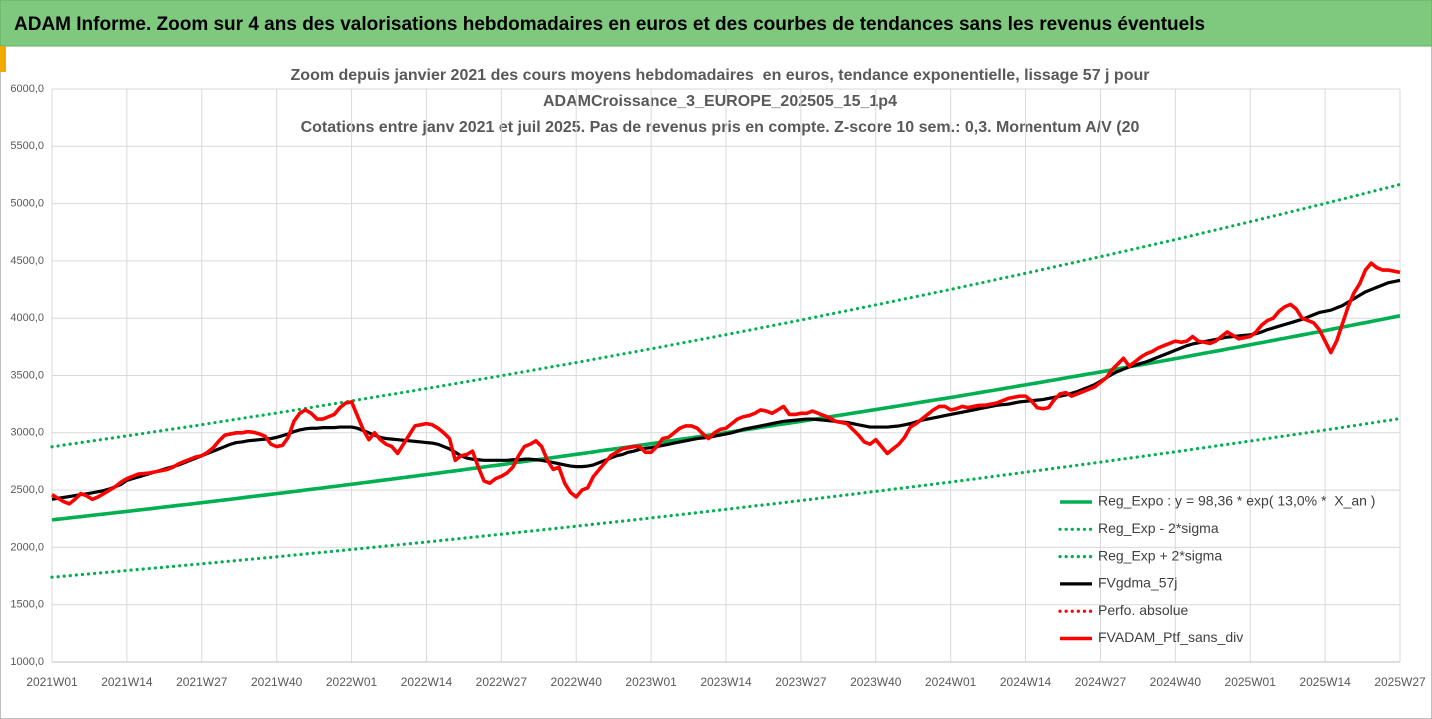 This screenshot has width=1432, height=719. I want to click on x-tick-label: 2022W14, so click(427, 682).